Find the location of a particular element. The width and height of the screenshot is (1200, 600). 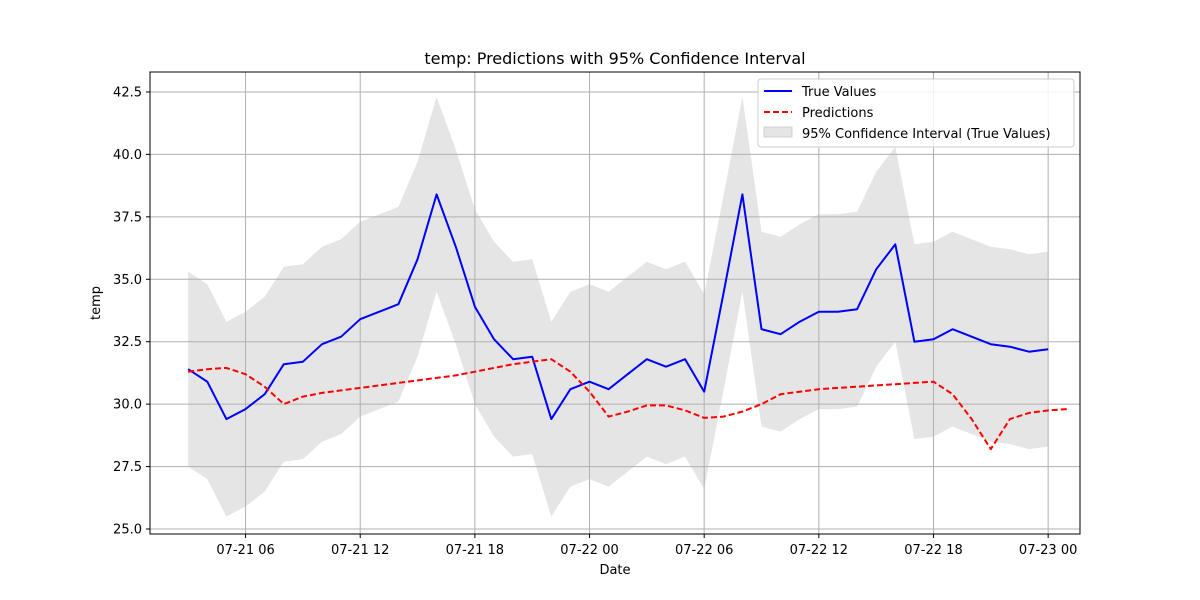

x-tick-label: 07-21 06 is located at coordinates (245, 550).